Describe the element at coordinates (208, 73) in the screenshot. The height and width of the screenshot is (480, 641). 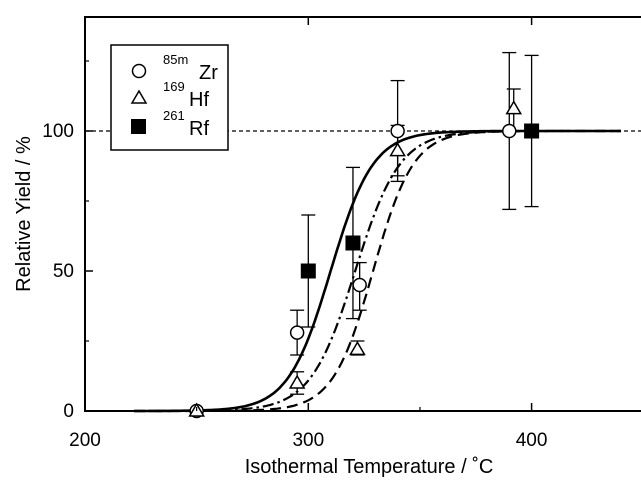
I see `legend-element-zr: Zr` at that location.